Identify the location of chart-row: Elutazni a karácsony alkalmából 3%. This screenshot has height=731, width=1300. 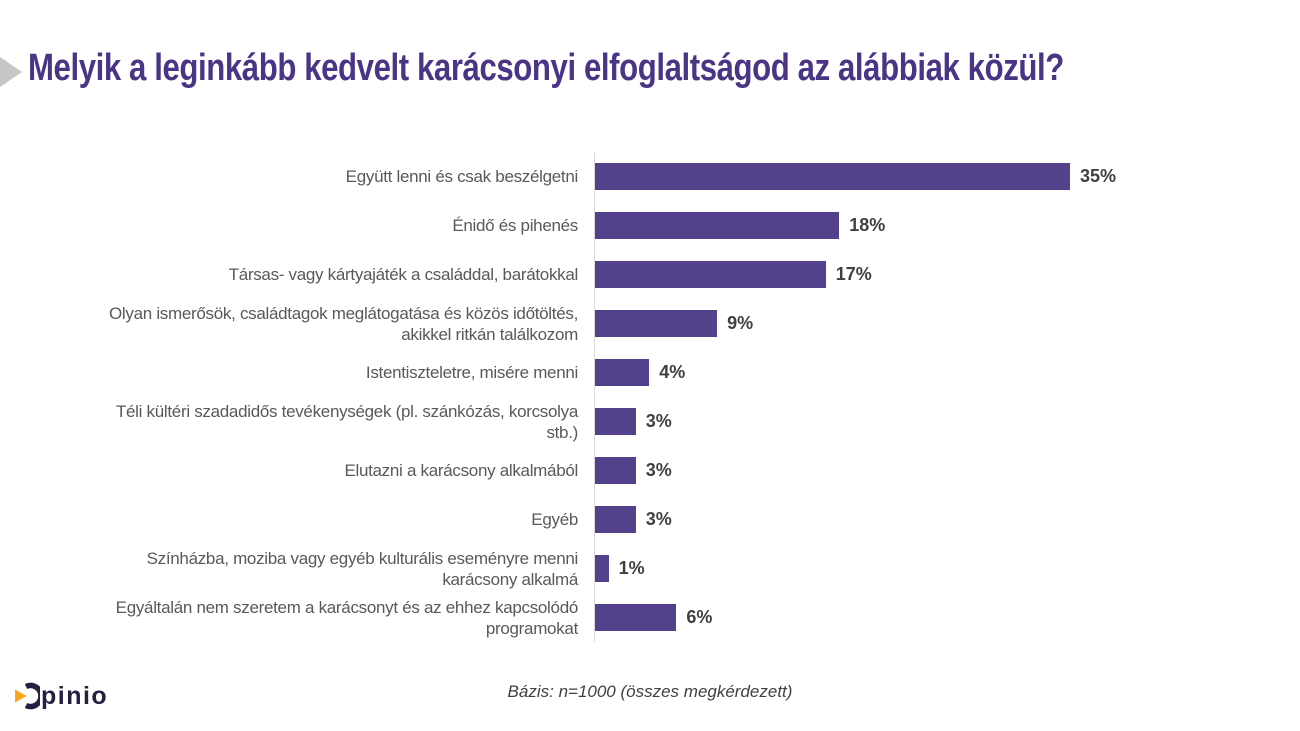
(650, 470).